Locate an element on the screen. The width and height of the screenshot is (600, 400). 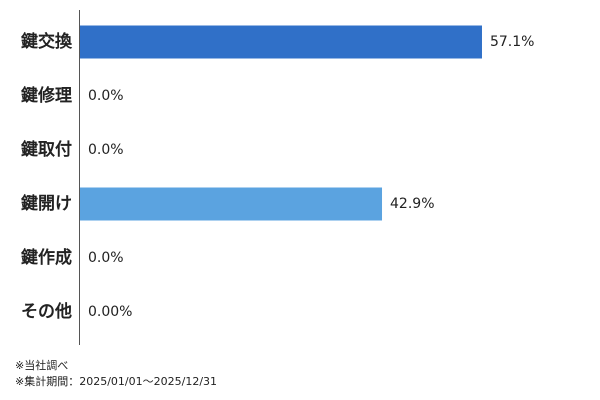
category-label: 鍵取付 is located at coordinates (46, 149).